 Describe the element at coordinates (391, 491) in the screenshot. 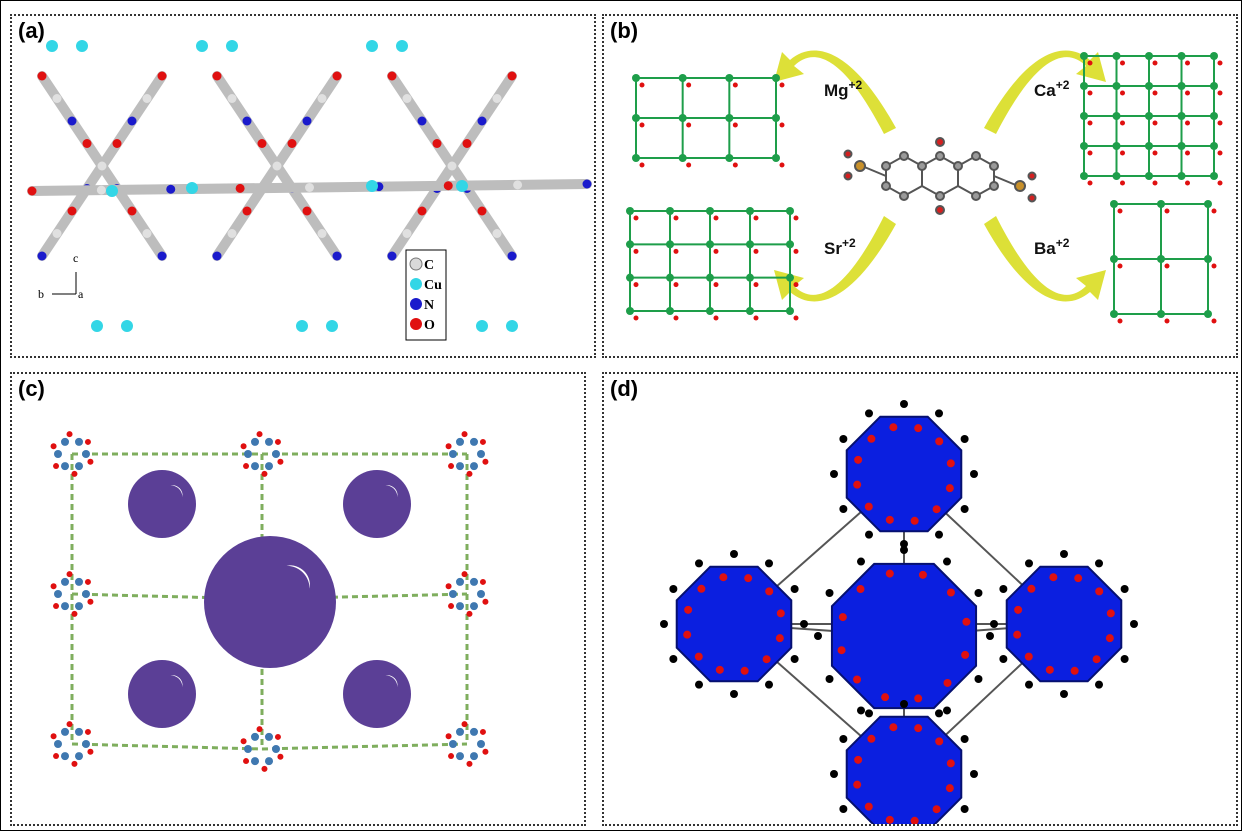

I see `pore-highlight` at that location.